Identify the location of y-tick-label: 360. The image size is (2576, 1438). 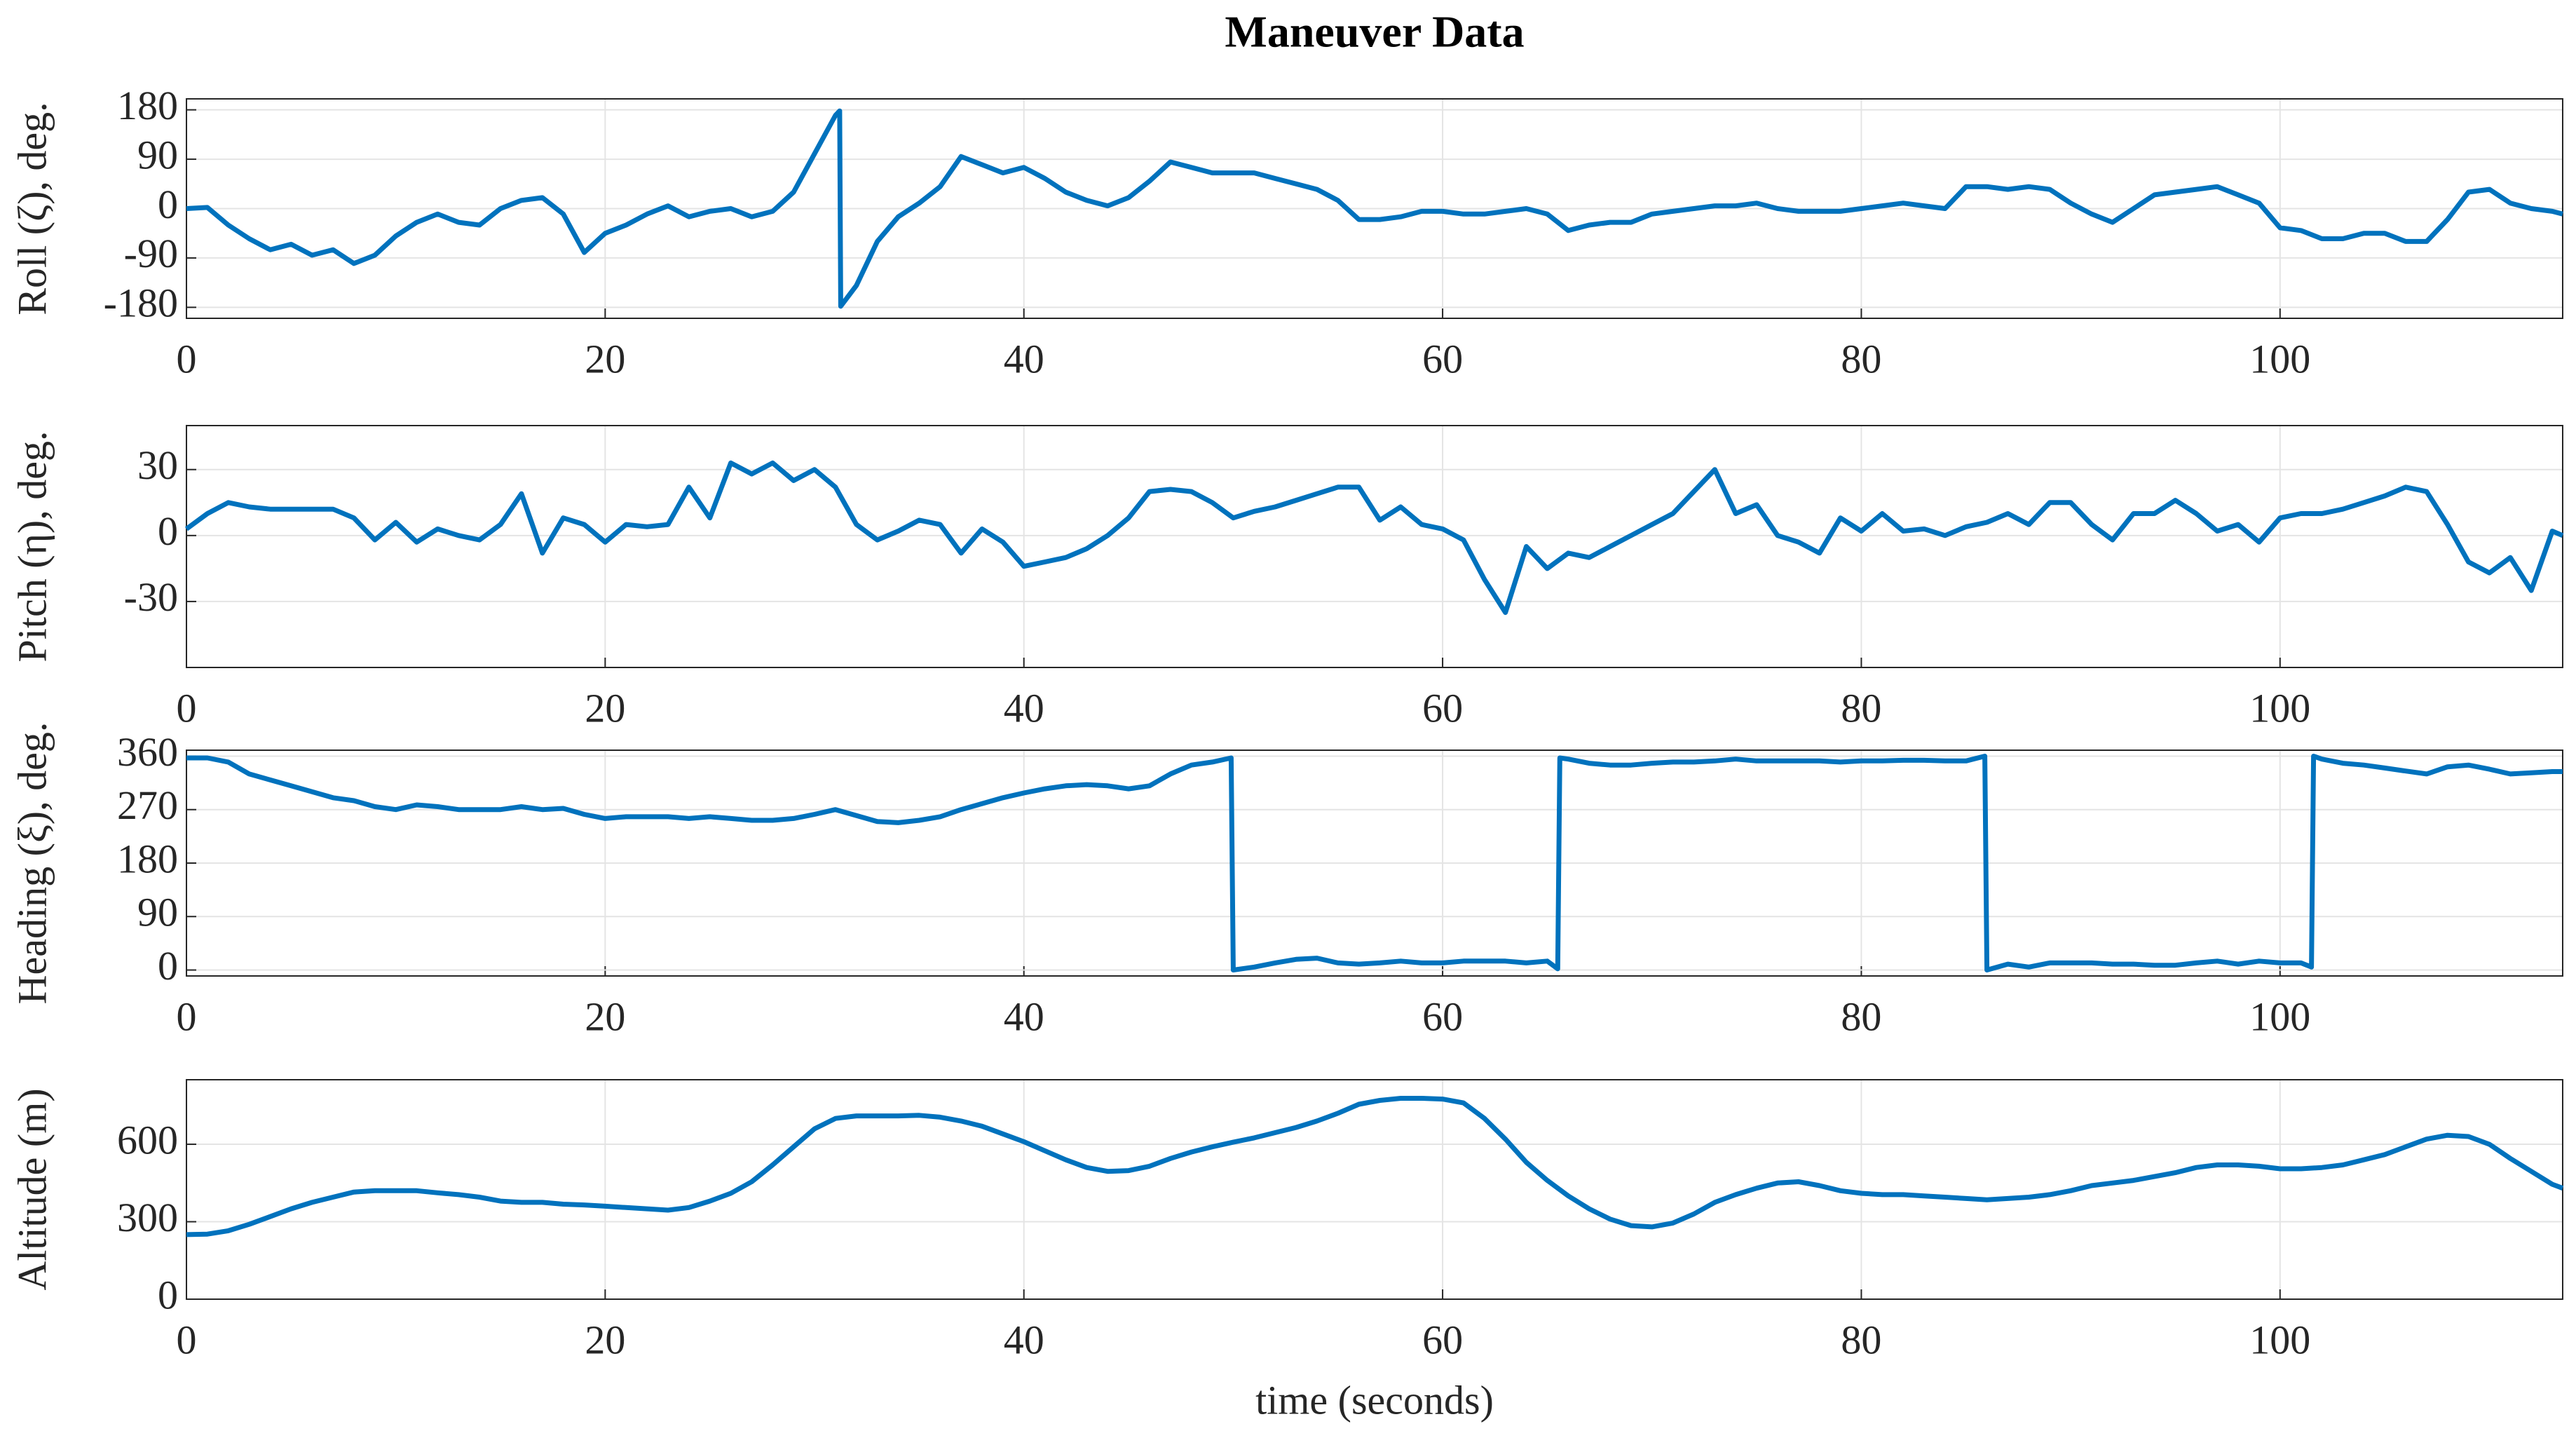
(147, 752).